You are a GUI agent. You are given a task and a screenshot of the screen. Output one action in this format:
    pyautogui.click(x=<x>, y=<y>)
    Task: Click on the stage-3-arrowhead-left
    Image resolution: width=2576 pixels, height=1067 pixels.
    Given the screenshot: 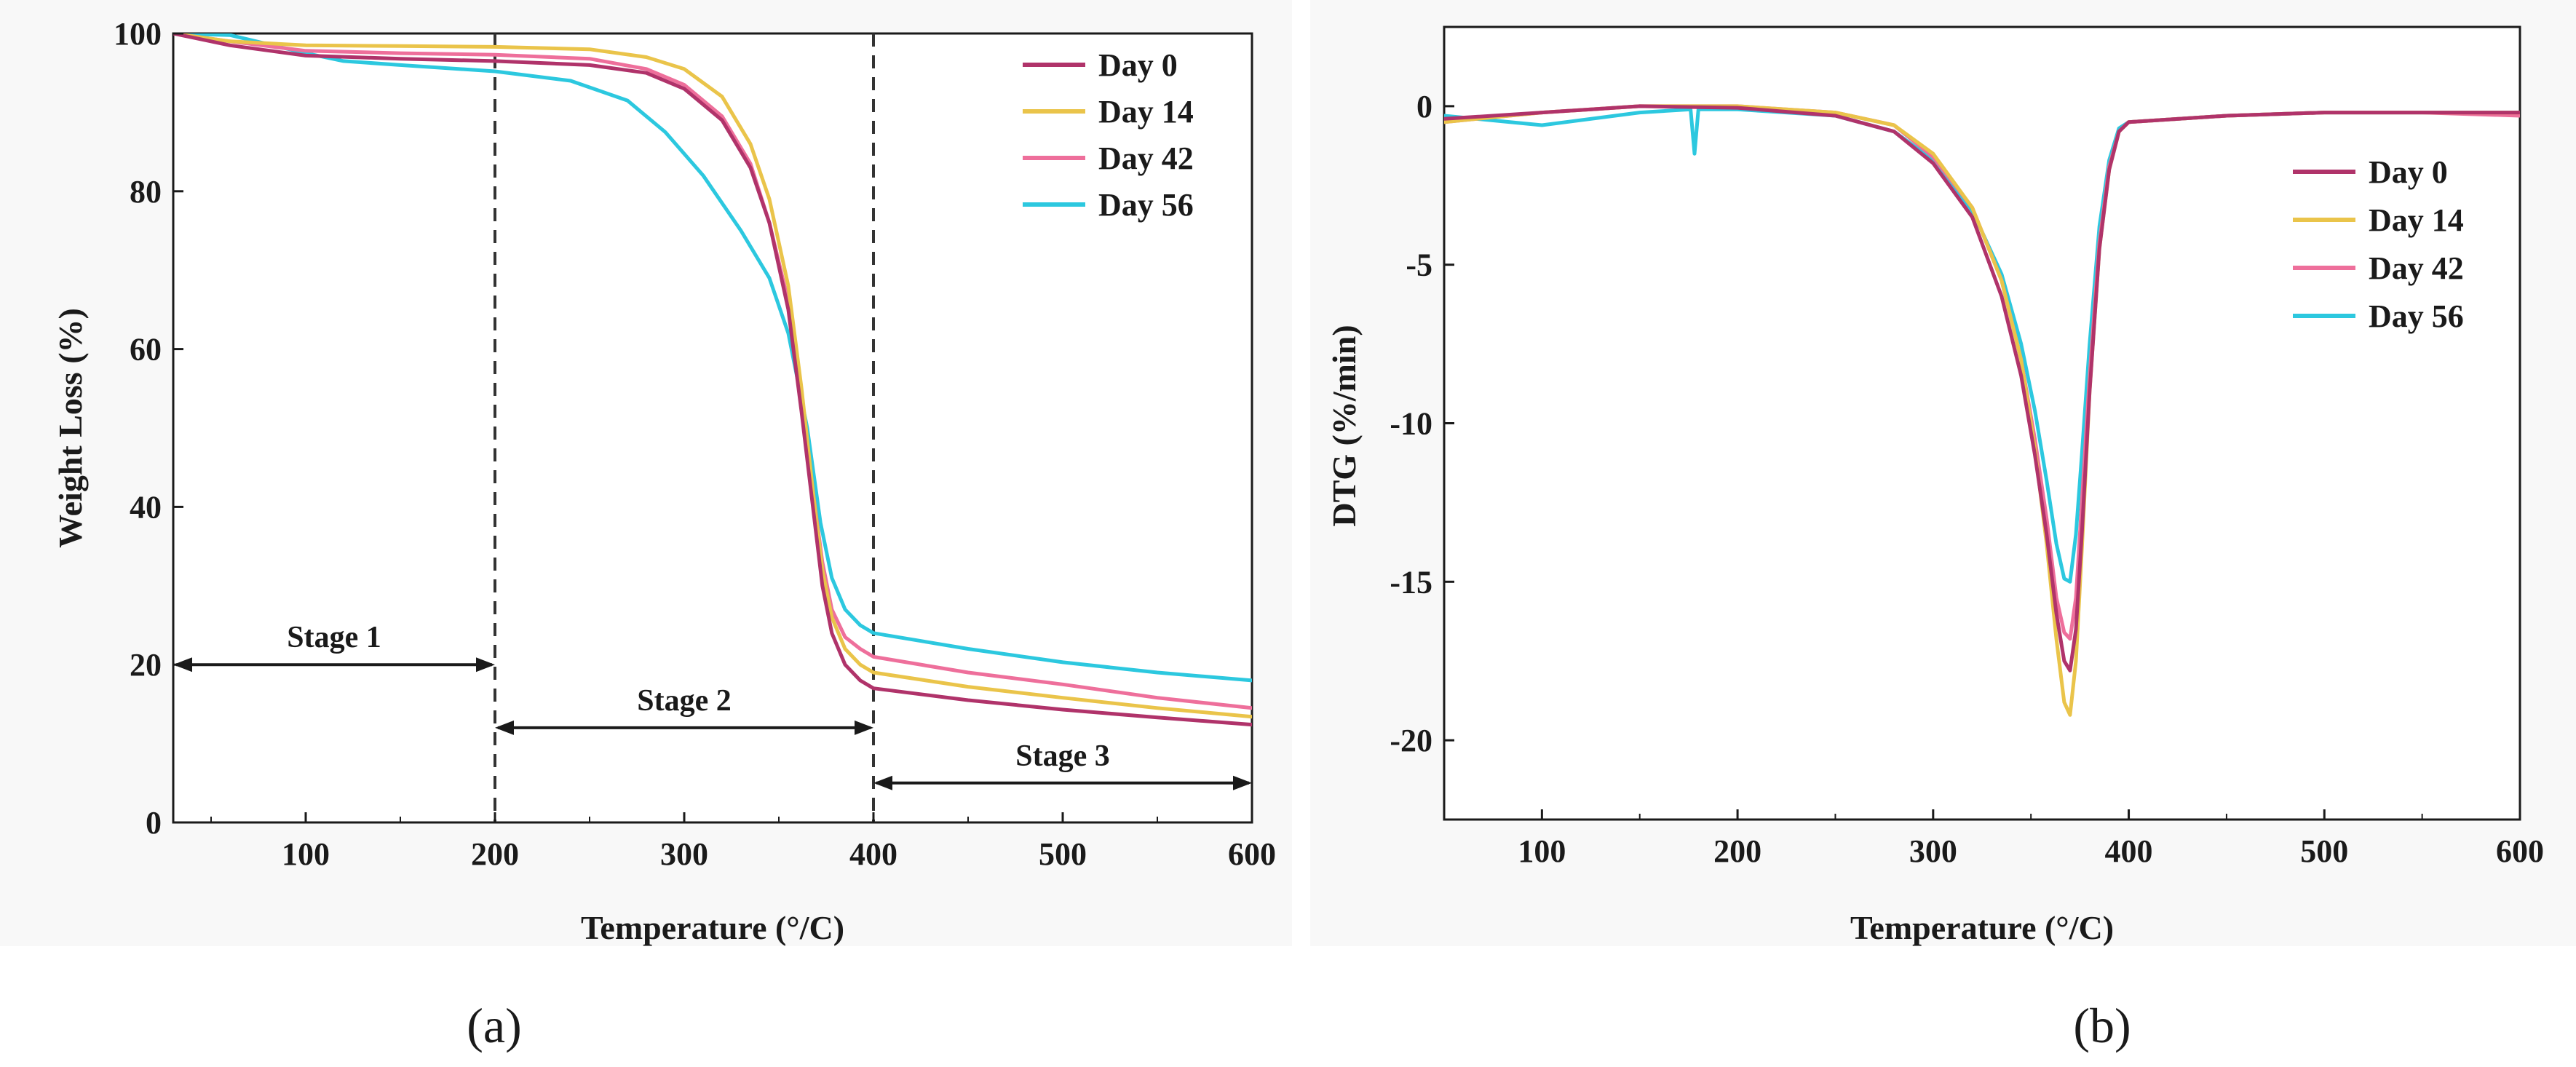 What is the action you would take?
    pyautogui.click(x=882, y=782)
    